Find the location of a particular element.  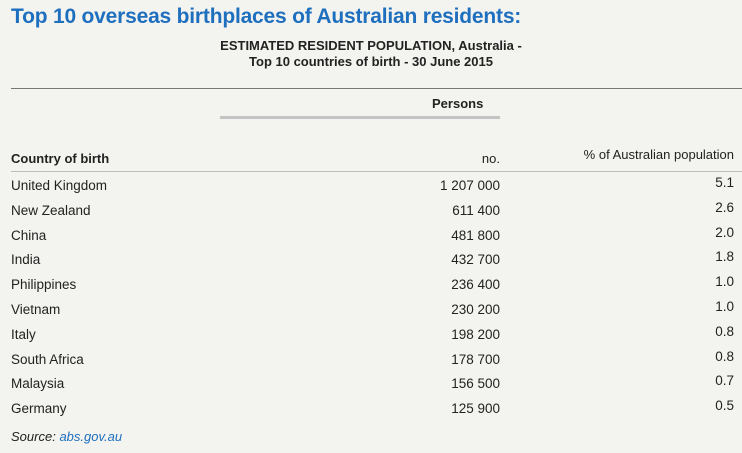

persons-cell: 481 800 is located at coordinates (475, 235).